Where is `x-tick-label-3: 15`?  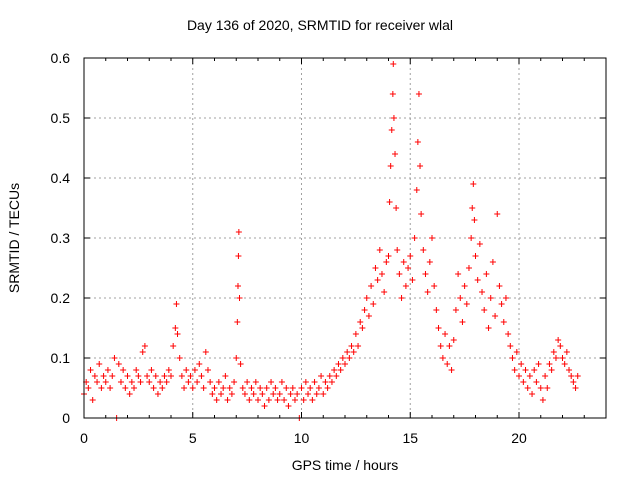
x-tick-label-3: 15 is located at coordinates (410, 438).